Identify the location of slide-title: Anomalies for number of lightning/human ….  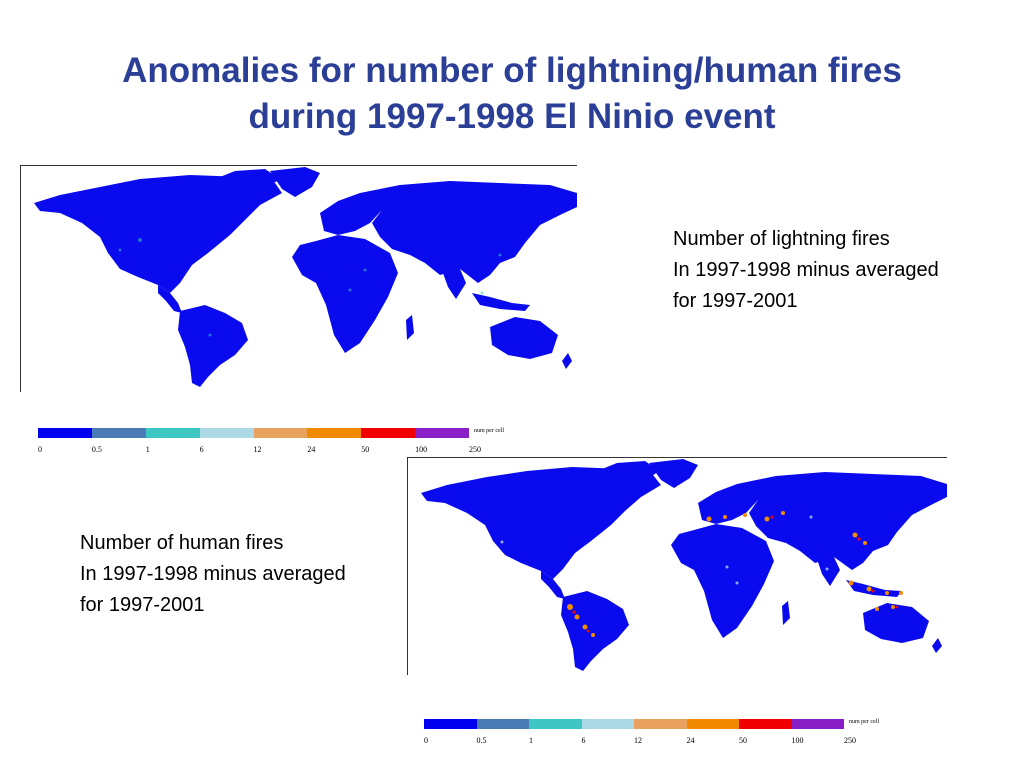
(512, 94).